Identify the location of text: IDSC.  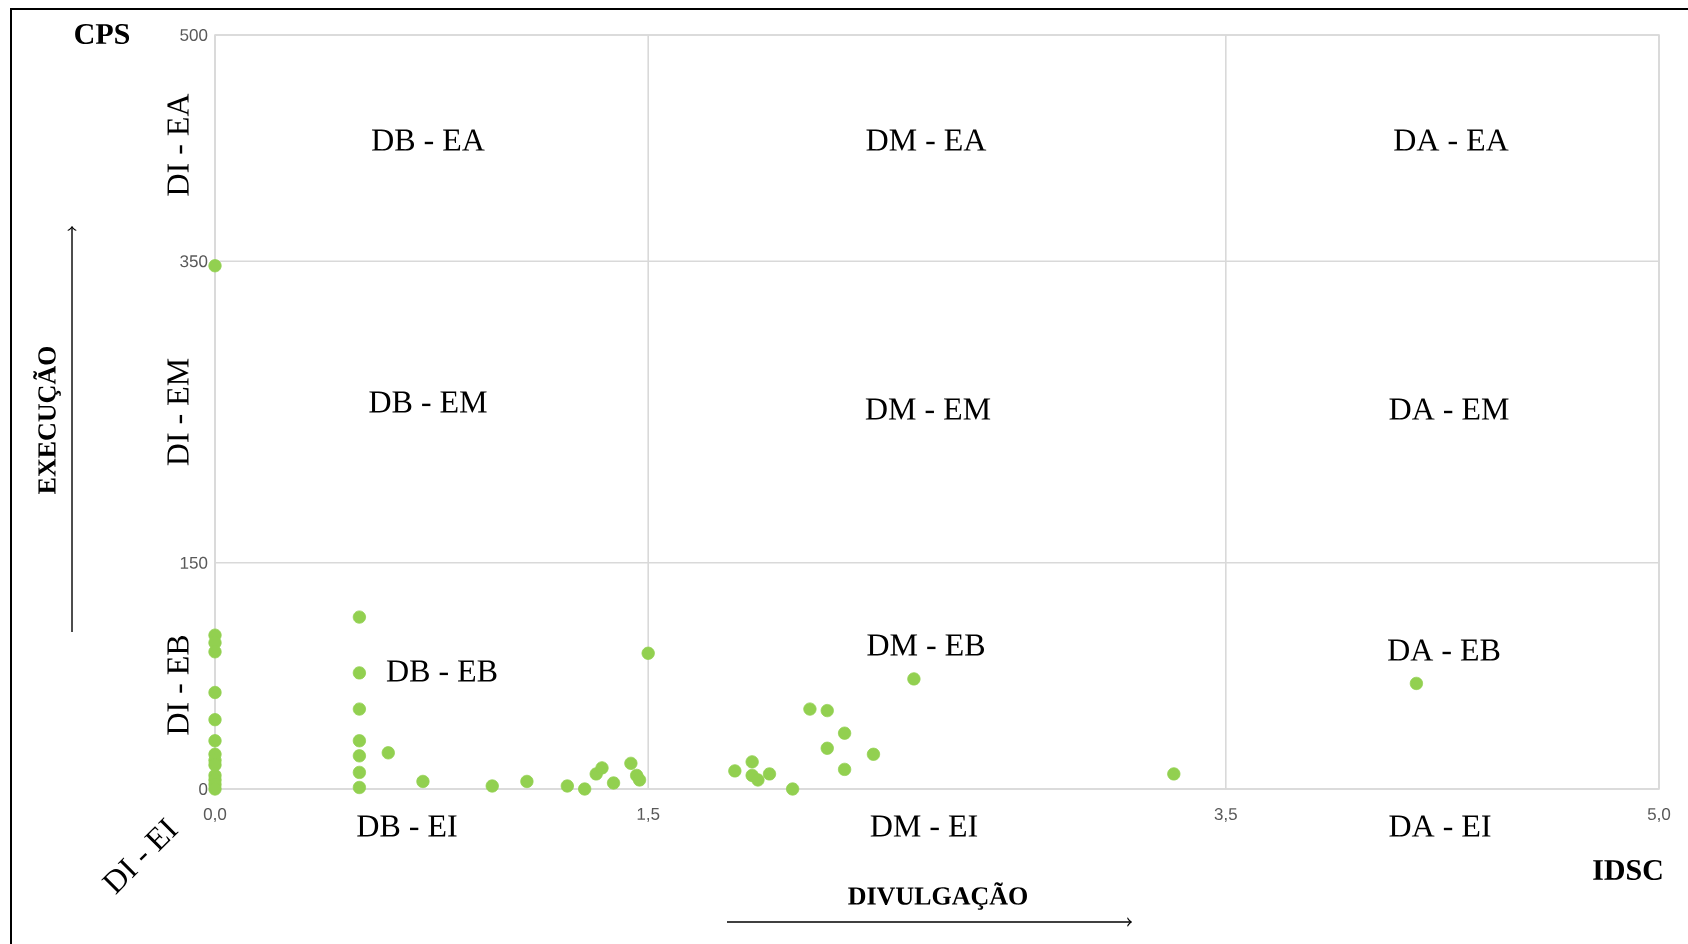
(1627, 870).